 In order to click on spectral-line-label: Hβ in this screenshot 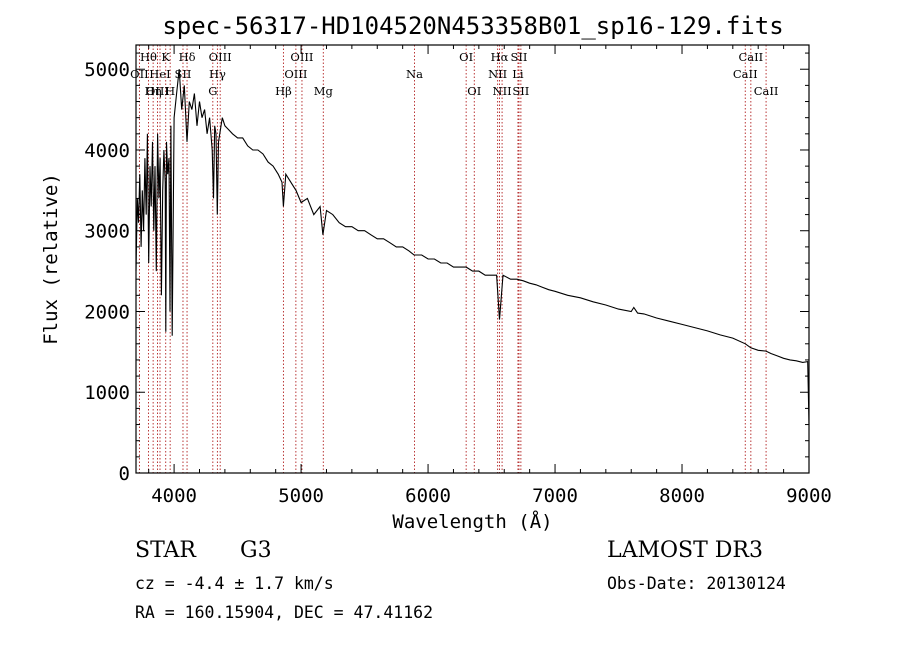, I will do `click(283, 91)`.